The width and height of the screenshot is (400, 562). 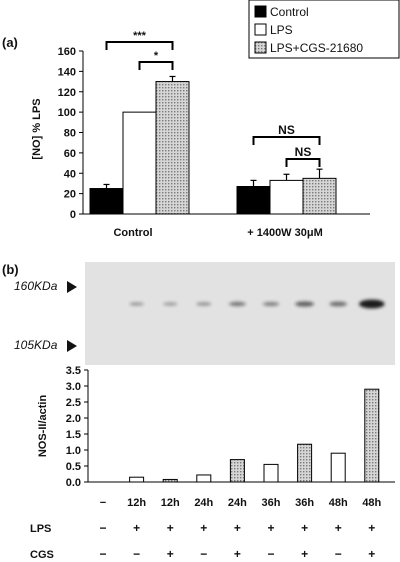 What do you see at coordinates (67, 52) in the screenshot?
I see `y-tick-label-a: 160` at bounding box center [67, 52].